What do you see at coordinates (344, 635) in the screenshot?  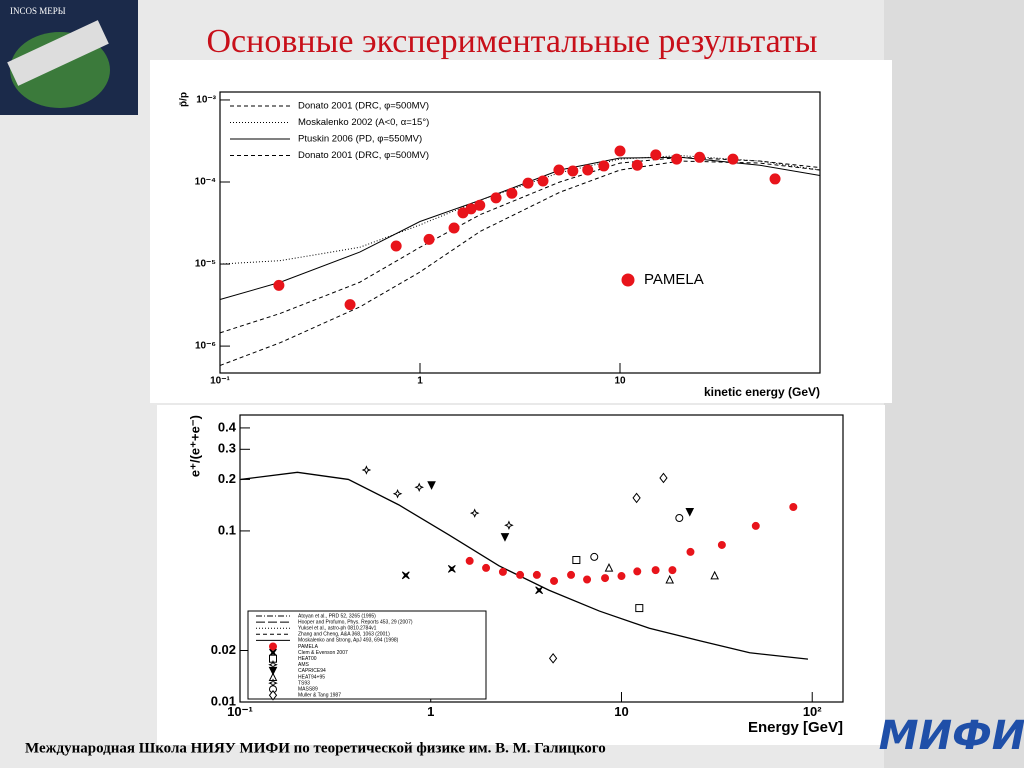 I see `legend-label: Zhang and Cheng, A&A 368, 1063 (2001)` at bounding box center [344, 635].